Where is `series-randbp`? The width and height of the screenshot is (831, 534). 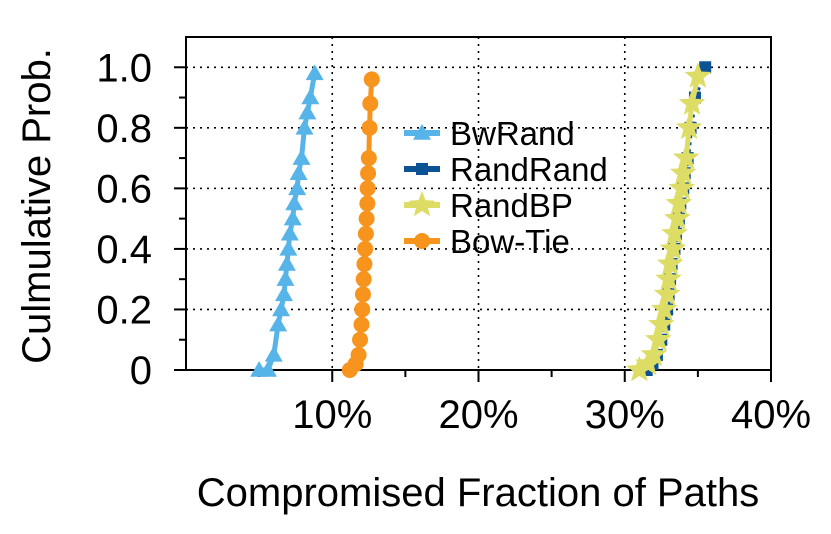
series-randbp is located at coordinates (669, 222).